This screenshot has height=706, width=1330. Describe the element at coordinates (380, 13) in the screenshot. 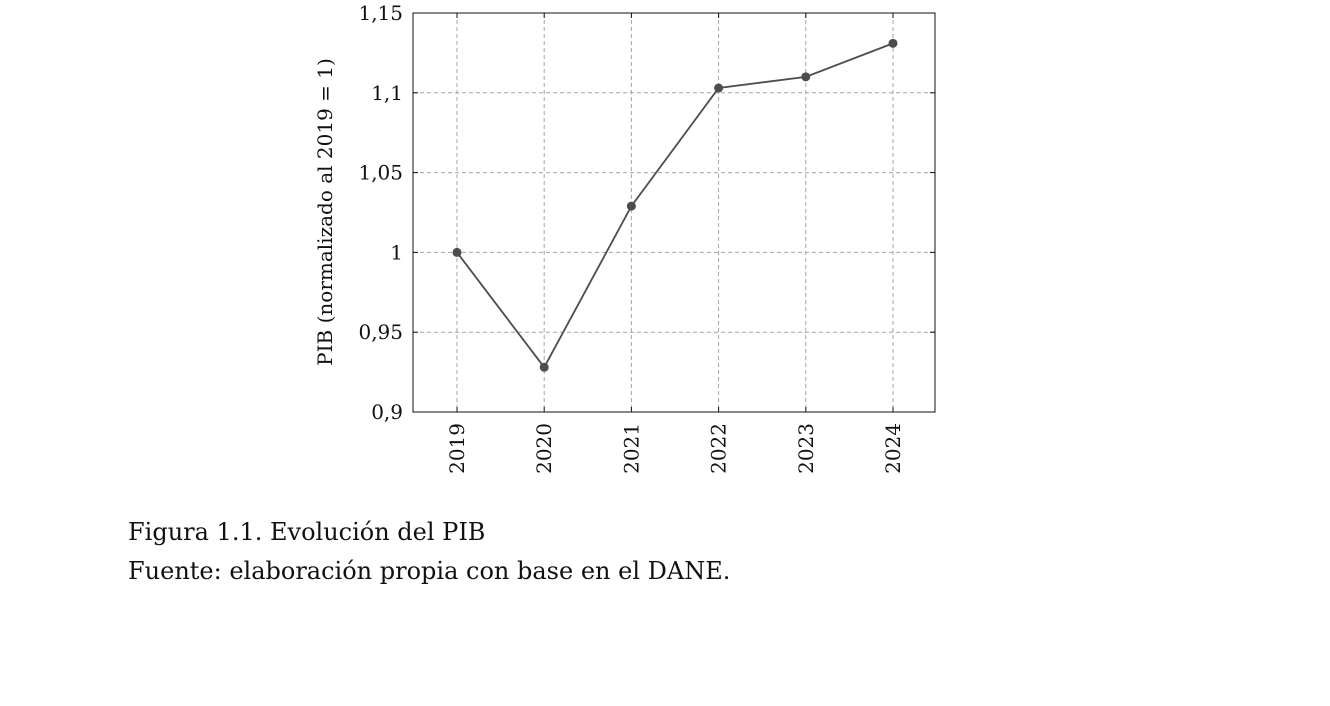

I see `y-tick-label: 1,15` at that location.